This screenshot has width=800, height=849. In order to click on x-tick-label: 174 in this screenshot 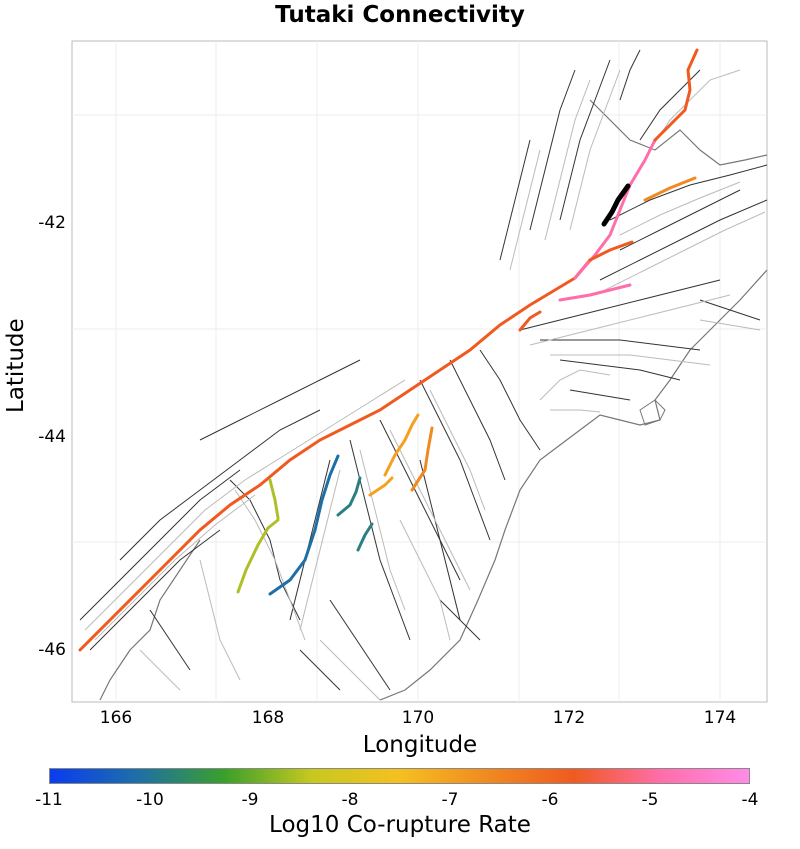, I will do `click(720, 718)`.